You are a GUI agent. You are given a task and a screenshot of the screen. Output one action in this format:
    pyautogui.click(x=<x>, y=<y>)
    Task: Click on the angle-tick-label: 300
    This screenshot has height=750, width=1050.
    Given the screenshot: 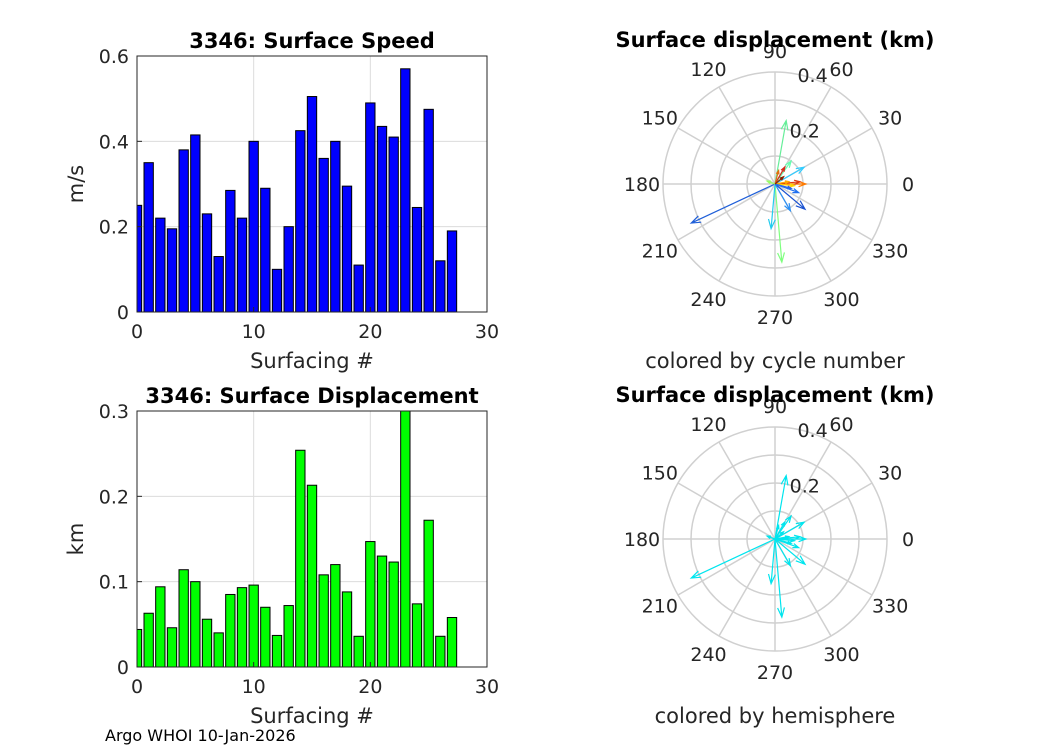 What is the action you would take?
    pyautogui.click(x=841, y=655)
    